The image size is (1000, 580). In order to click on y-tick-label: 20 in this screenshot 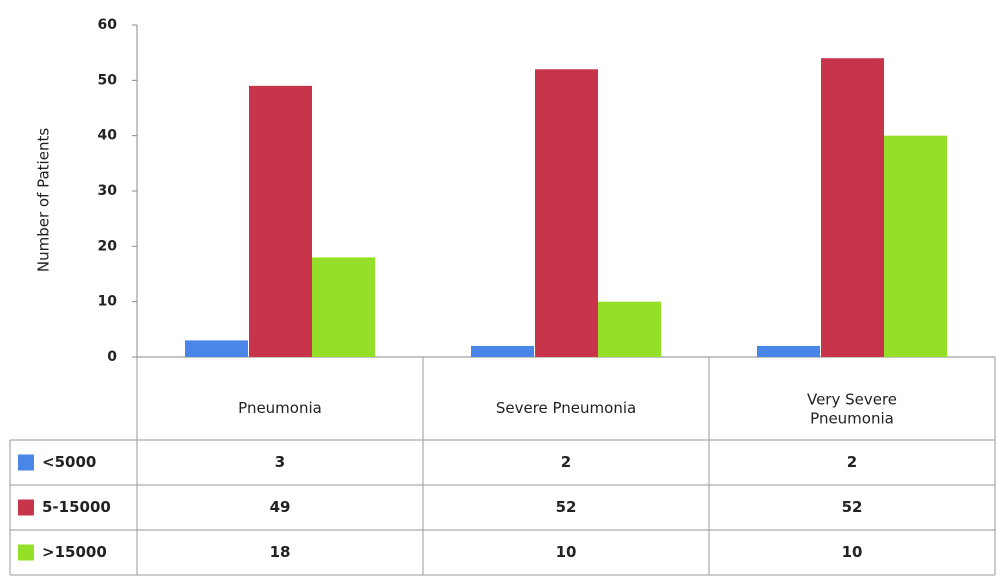, I will do `click(108, 246)`.